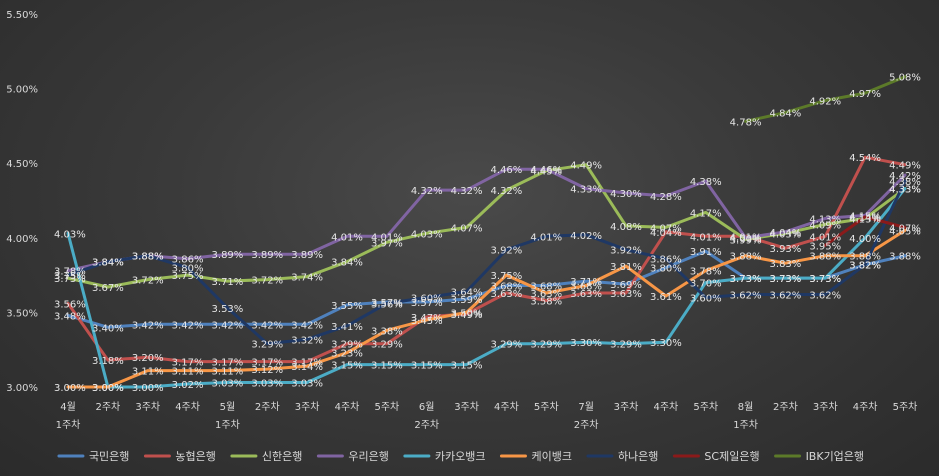 This screenshot has height=476, width=939. I want to click on data-label: 4.15%, so click(865, 216).